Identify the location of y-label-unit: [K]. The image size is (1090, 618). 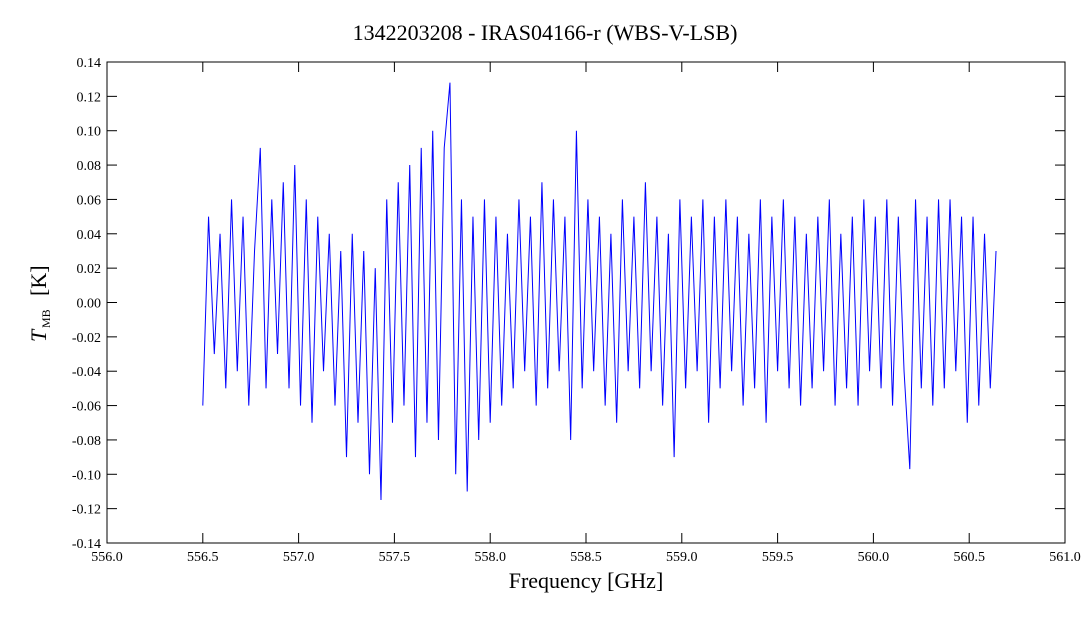
(38, 280).